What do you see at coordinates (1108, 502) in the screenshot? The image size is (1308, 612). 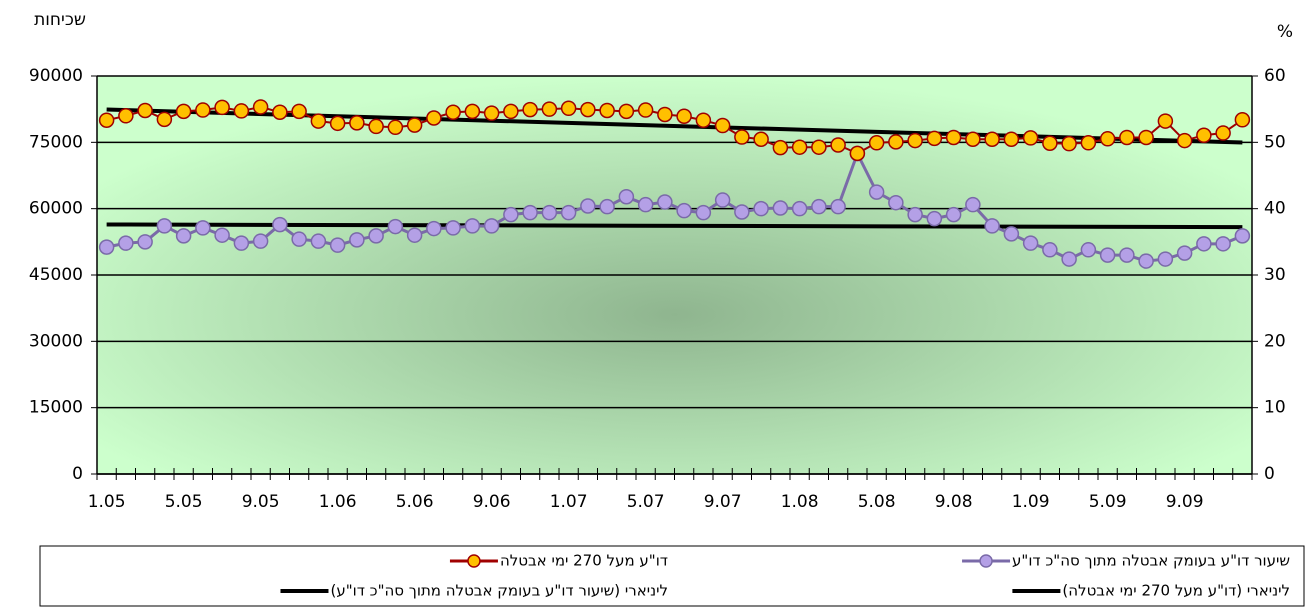 I see `x-tick-label: 5.09` at bounding box center [1108, 502].